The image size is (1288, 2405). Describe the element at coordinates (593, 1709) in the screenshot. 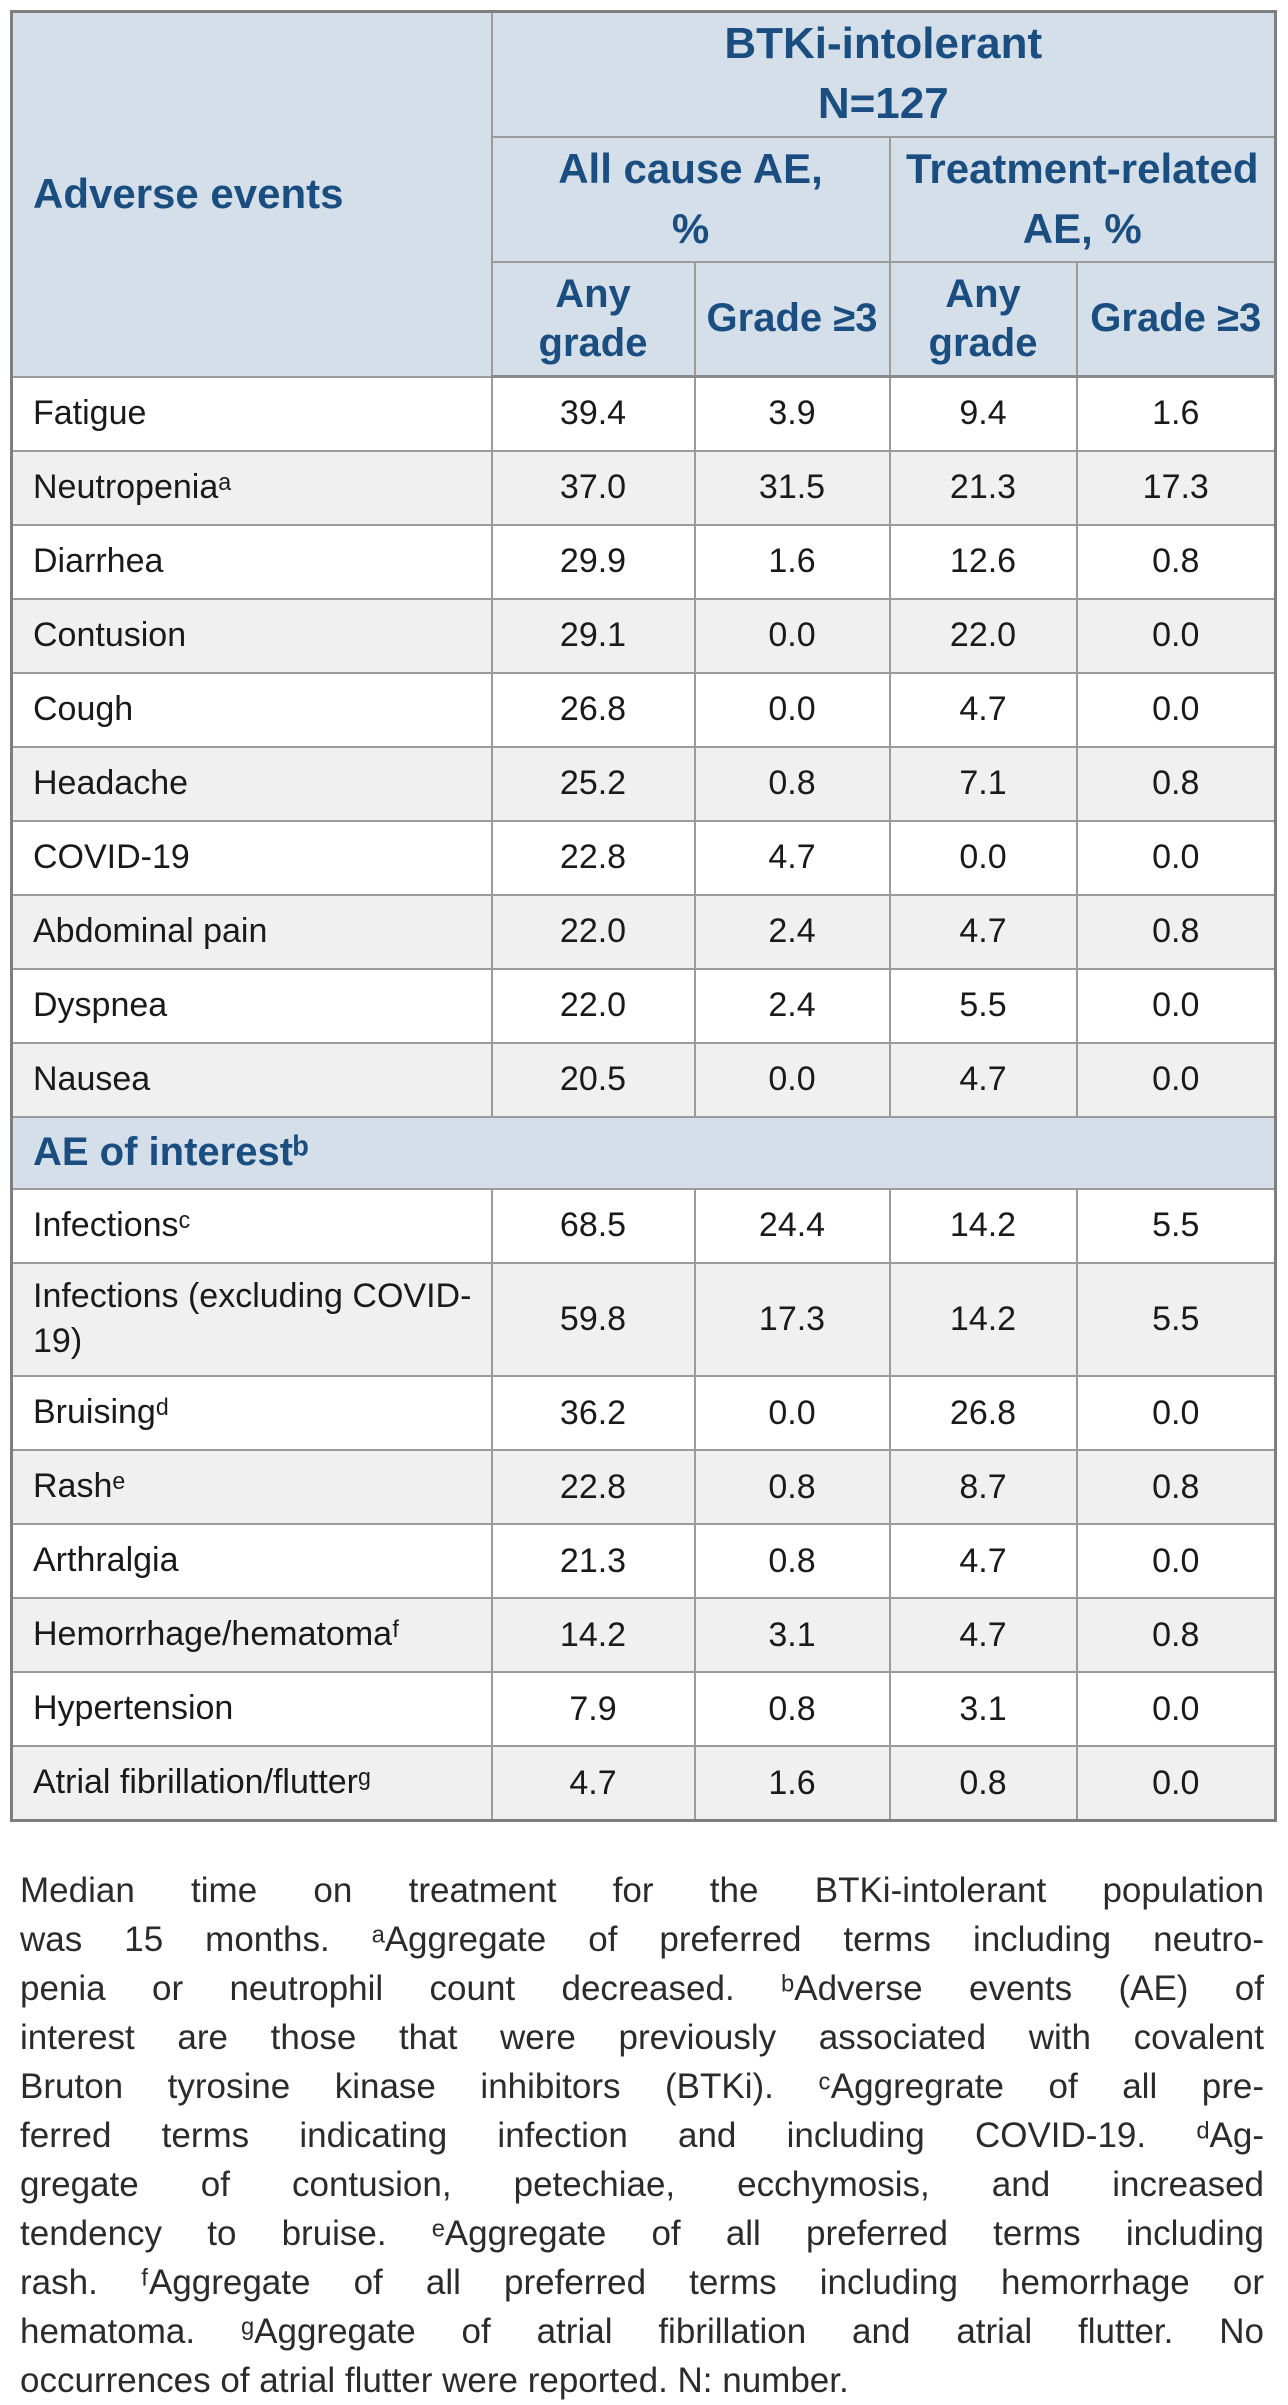

I see `all-cause-any-grade-value: 7.9` at that location.